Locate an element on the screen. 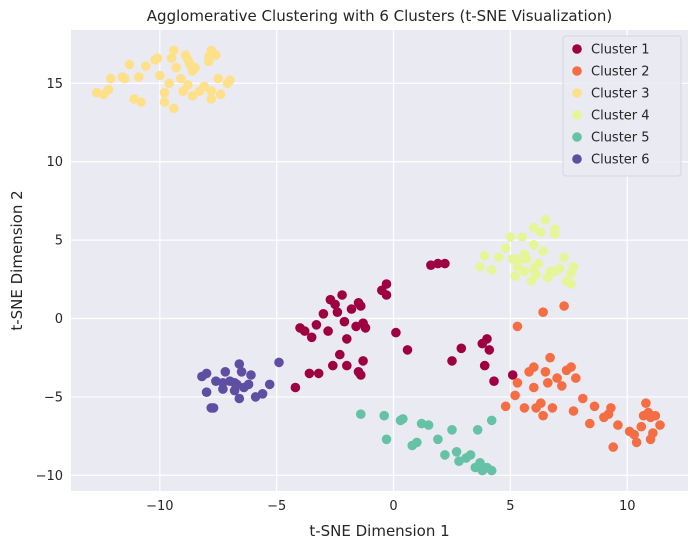 The image size is (699, 550). y-axis-ticks: −10 −5 0 5 10 15 is located at coordinates (49, 280).